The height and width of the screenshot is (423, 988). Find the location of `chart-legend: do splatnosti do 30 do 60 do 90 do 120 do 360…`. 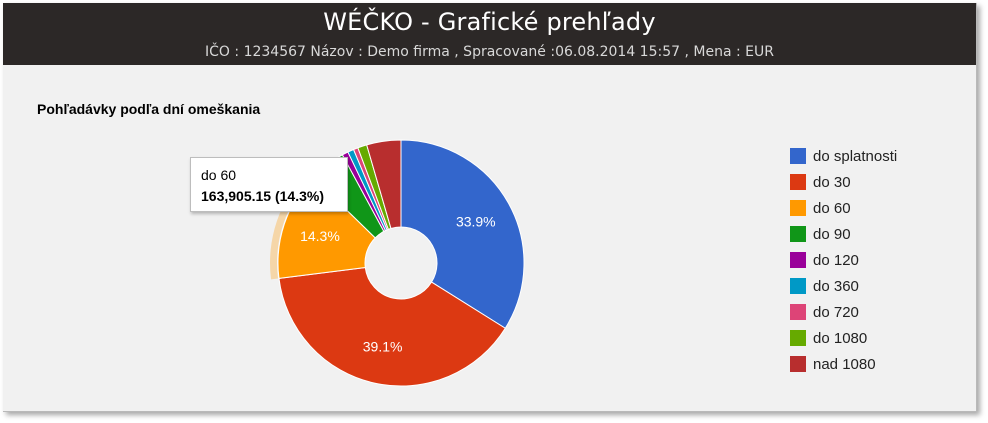

chart-legend: do splatnosti do 30 do 60 do 90 do 120 do 360… is located at coordinates (843, 260).